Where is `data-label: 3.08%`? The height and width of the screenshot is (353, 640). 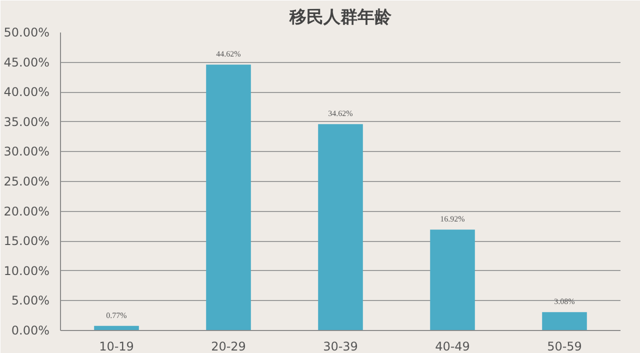 data-label: 3.08% is located at coordinates (565, 301).